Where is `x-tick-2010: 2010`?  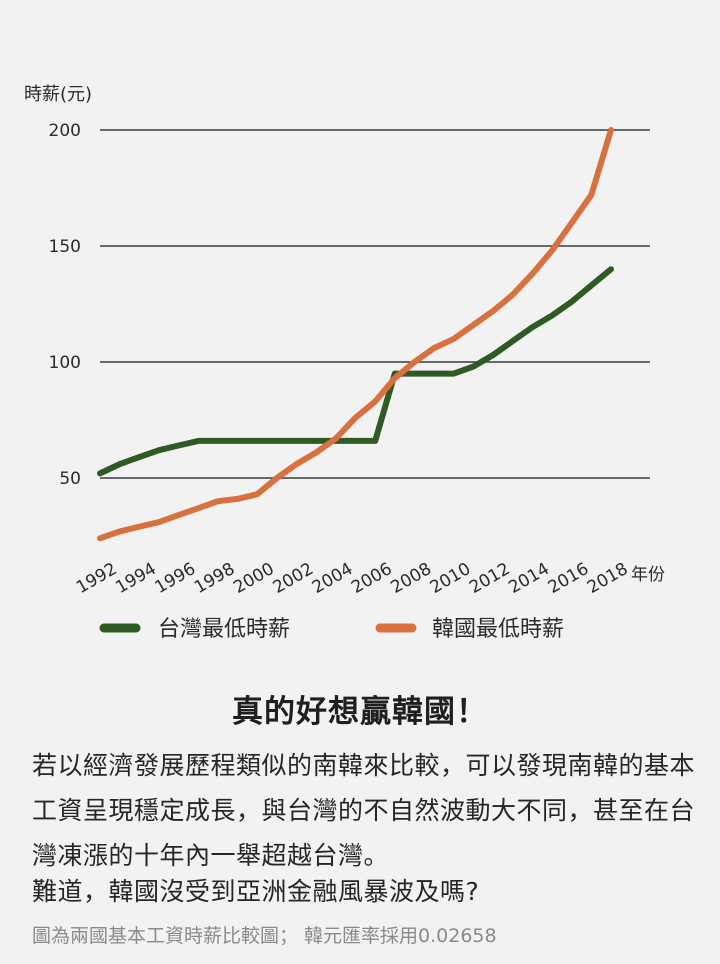
x-tick-2010: 2010 is located at coordinates (450, 578).